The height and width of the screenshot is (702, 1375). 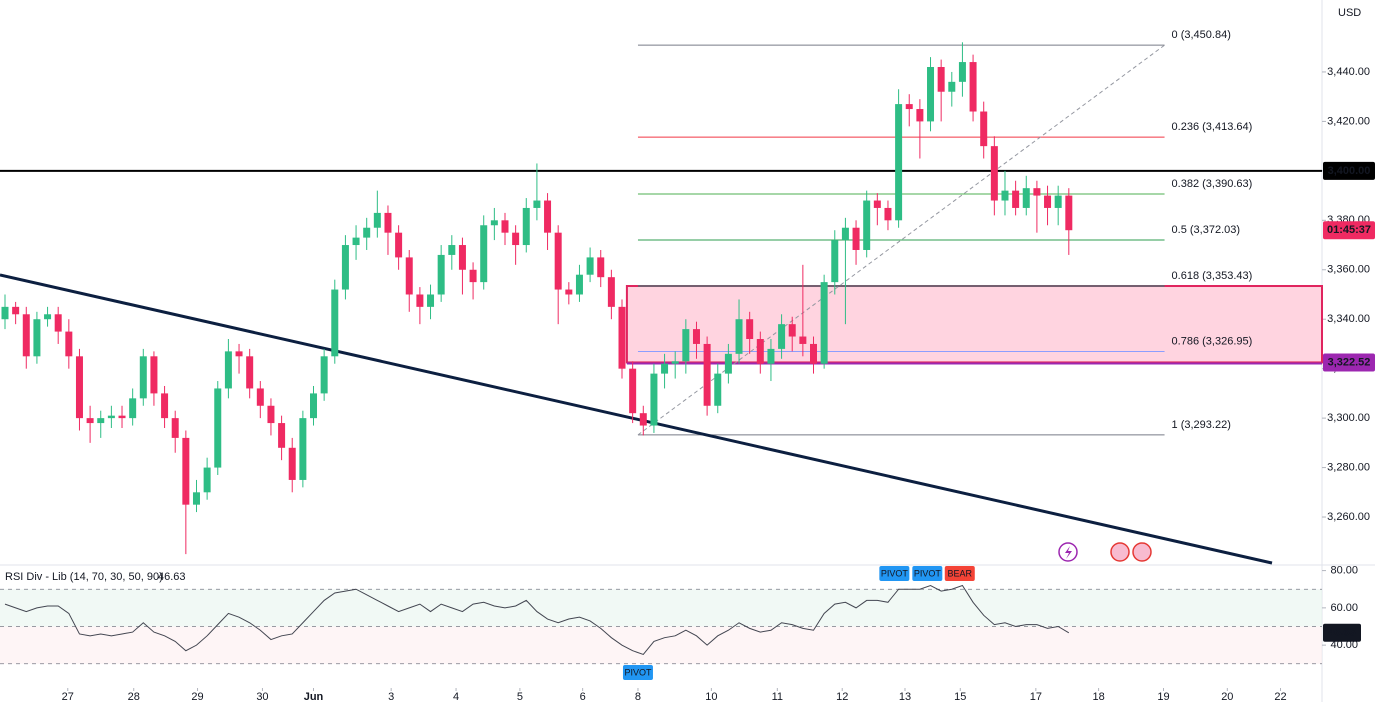 I want to click on fib-label: 1 (3,293.22), so click(x=1201, y=425).